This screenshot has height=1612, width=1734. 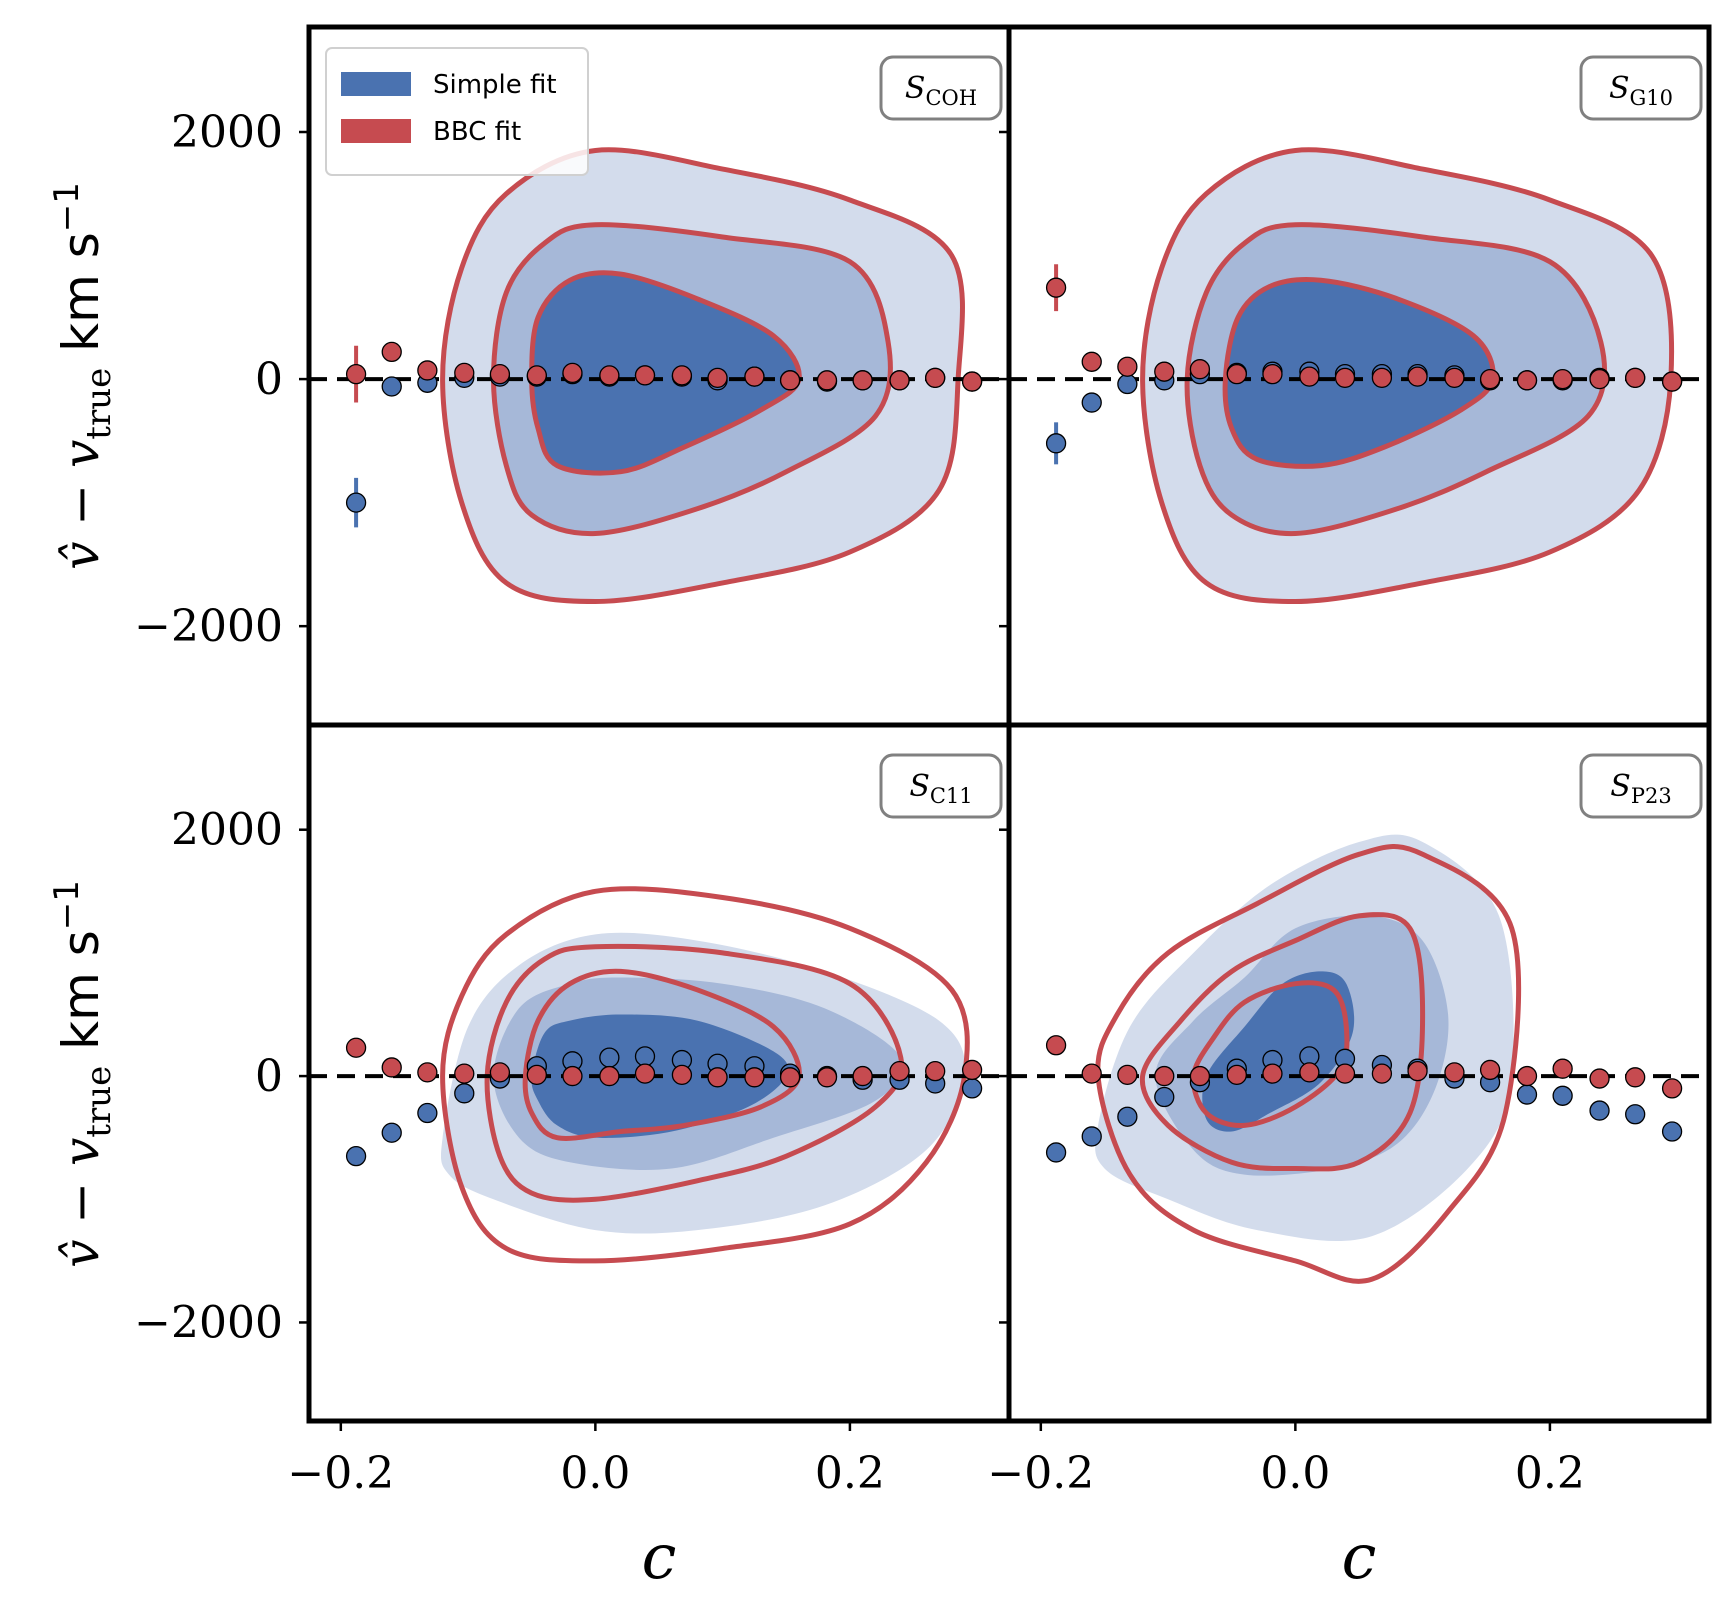 I want to click on panel-g10: SG10, so click(x=1354, y=341).